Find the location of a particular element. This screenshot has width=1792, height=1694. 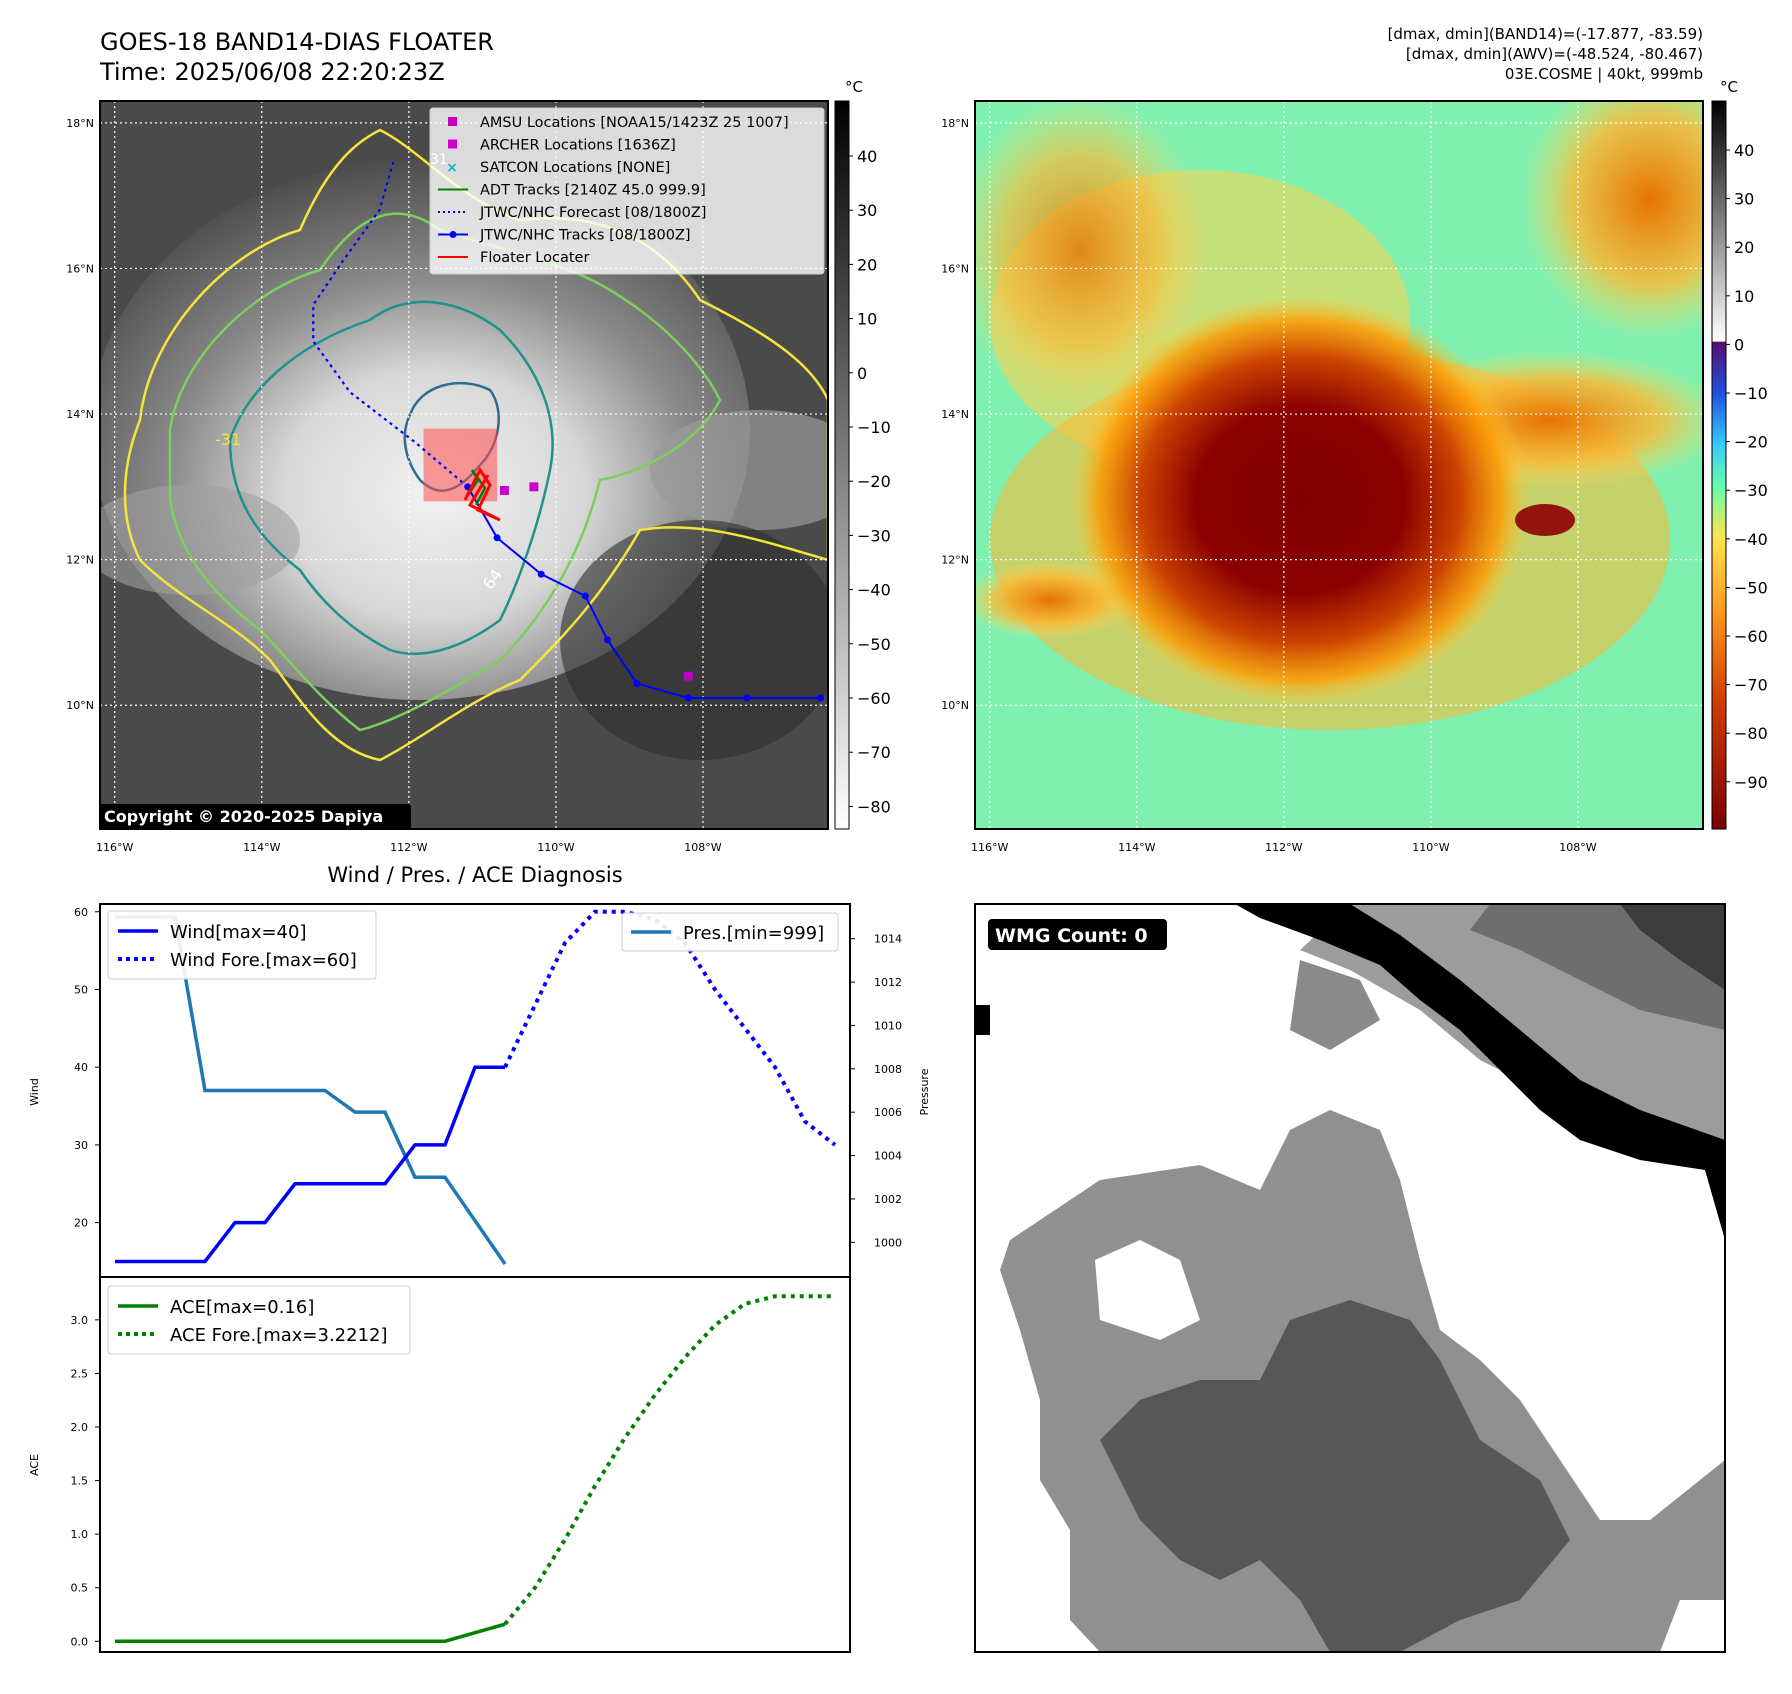

colorbar-right-tick: −80 is located at coordinates (1751, 733).